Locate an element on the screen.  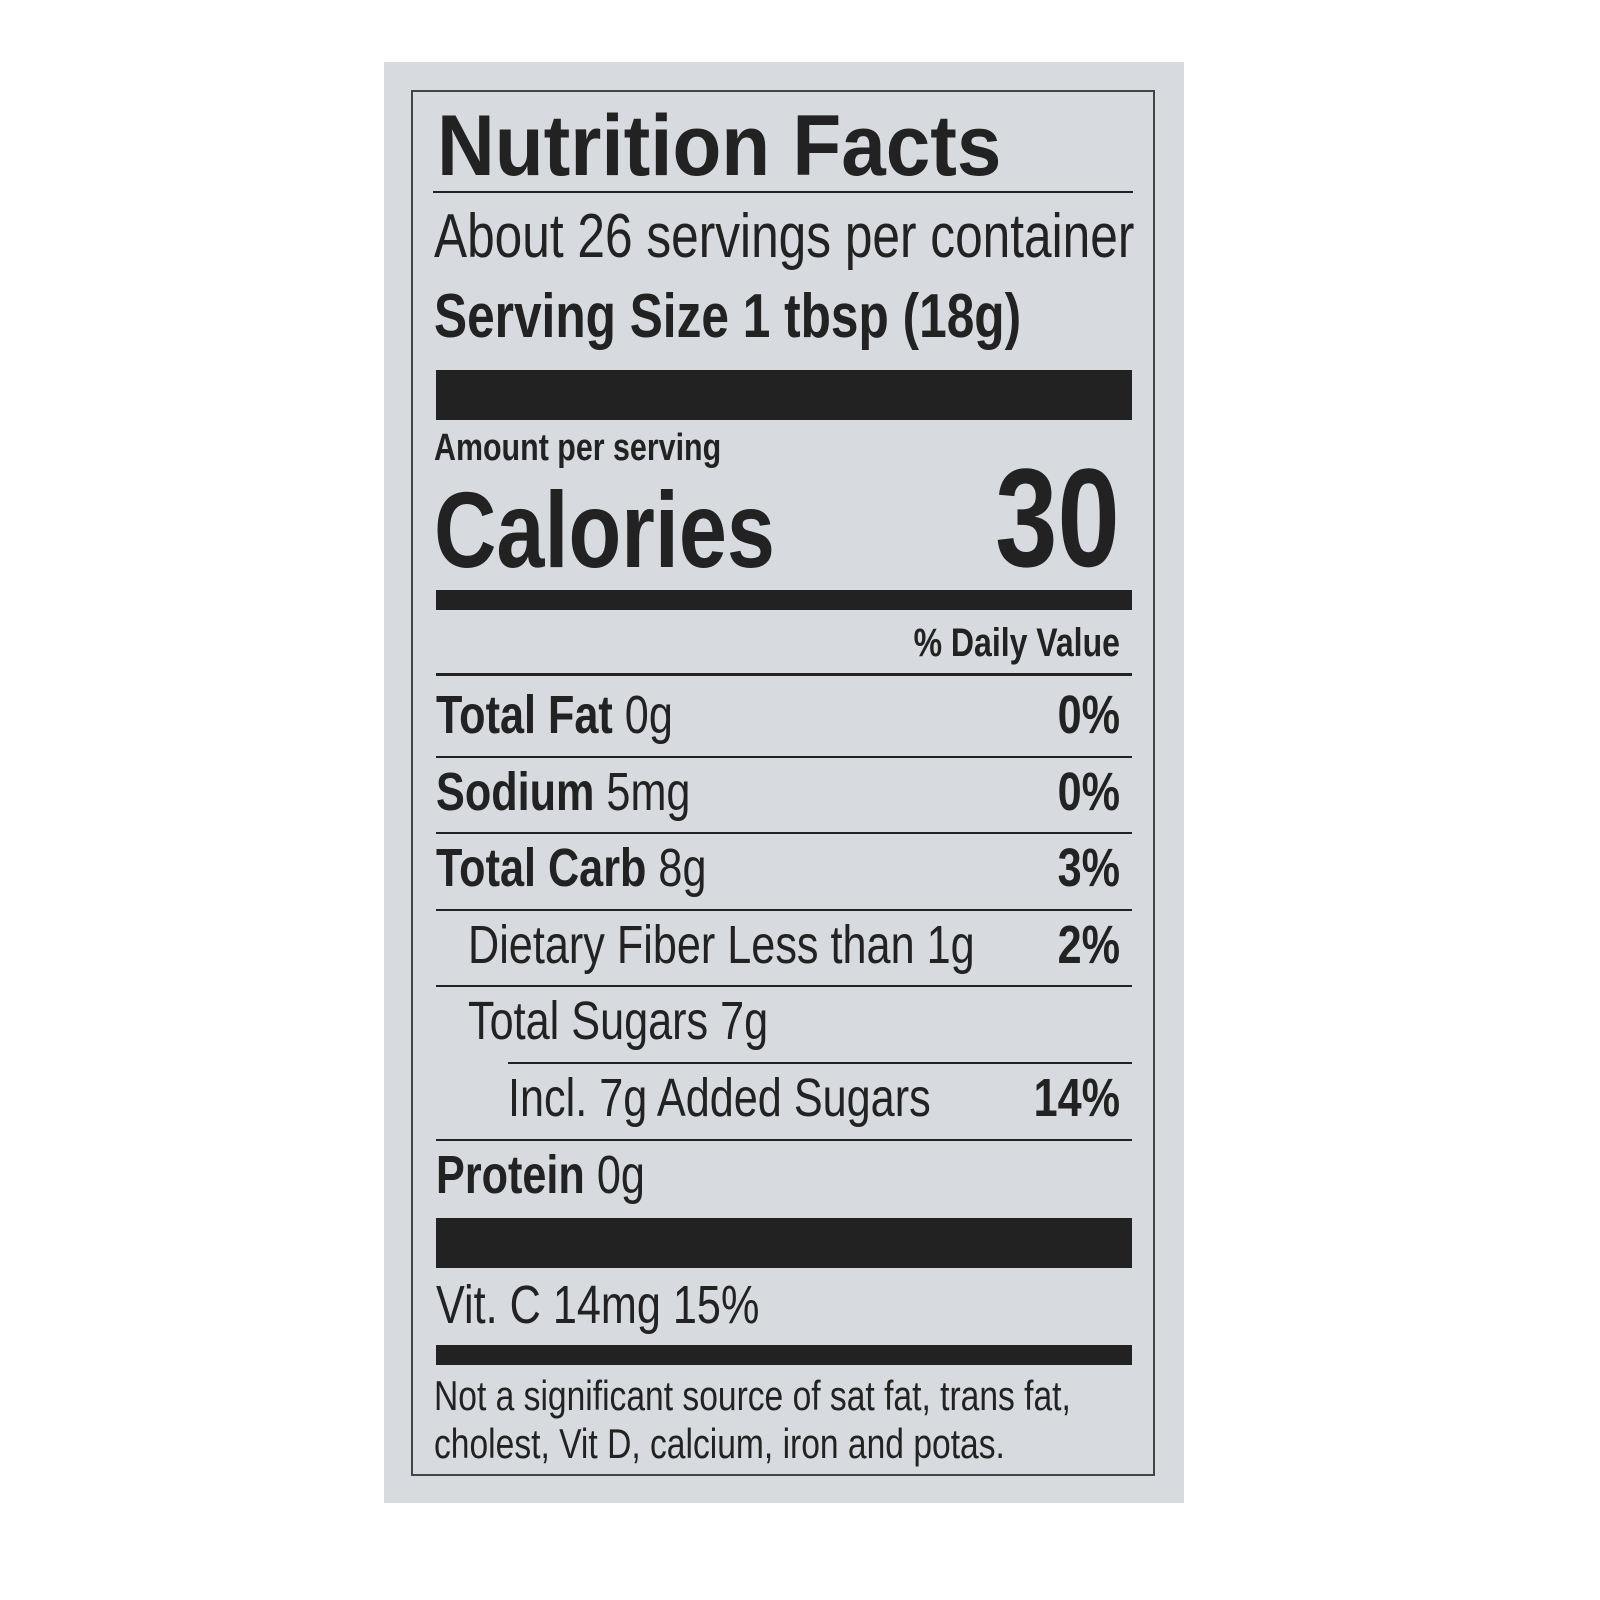
footnote-line: cholest, Vit D, calcium, iron and potas. is located at coordinates (719, 1443).